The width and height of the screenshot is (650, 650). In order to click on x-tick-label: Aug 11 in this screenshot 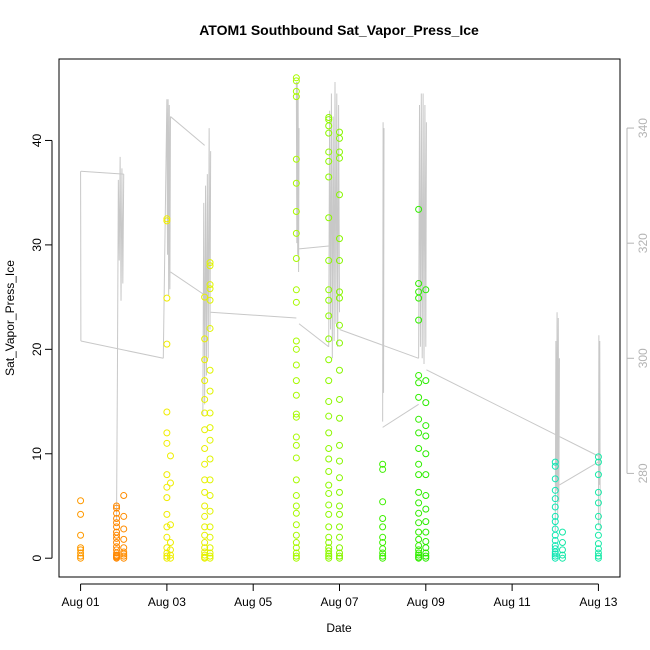, I will do `click(512, 602)`.